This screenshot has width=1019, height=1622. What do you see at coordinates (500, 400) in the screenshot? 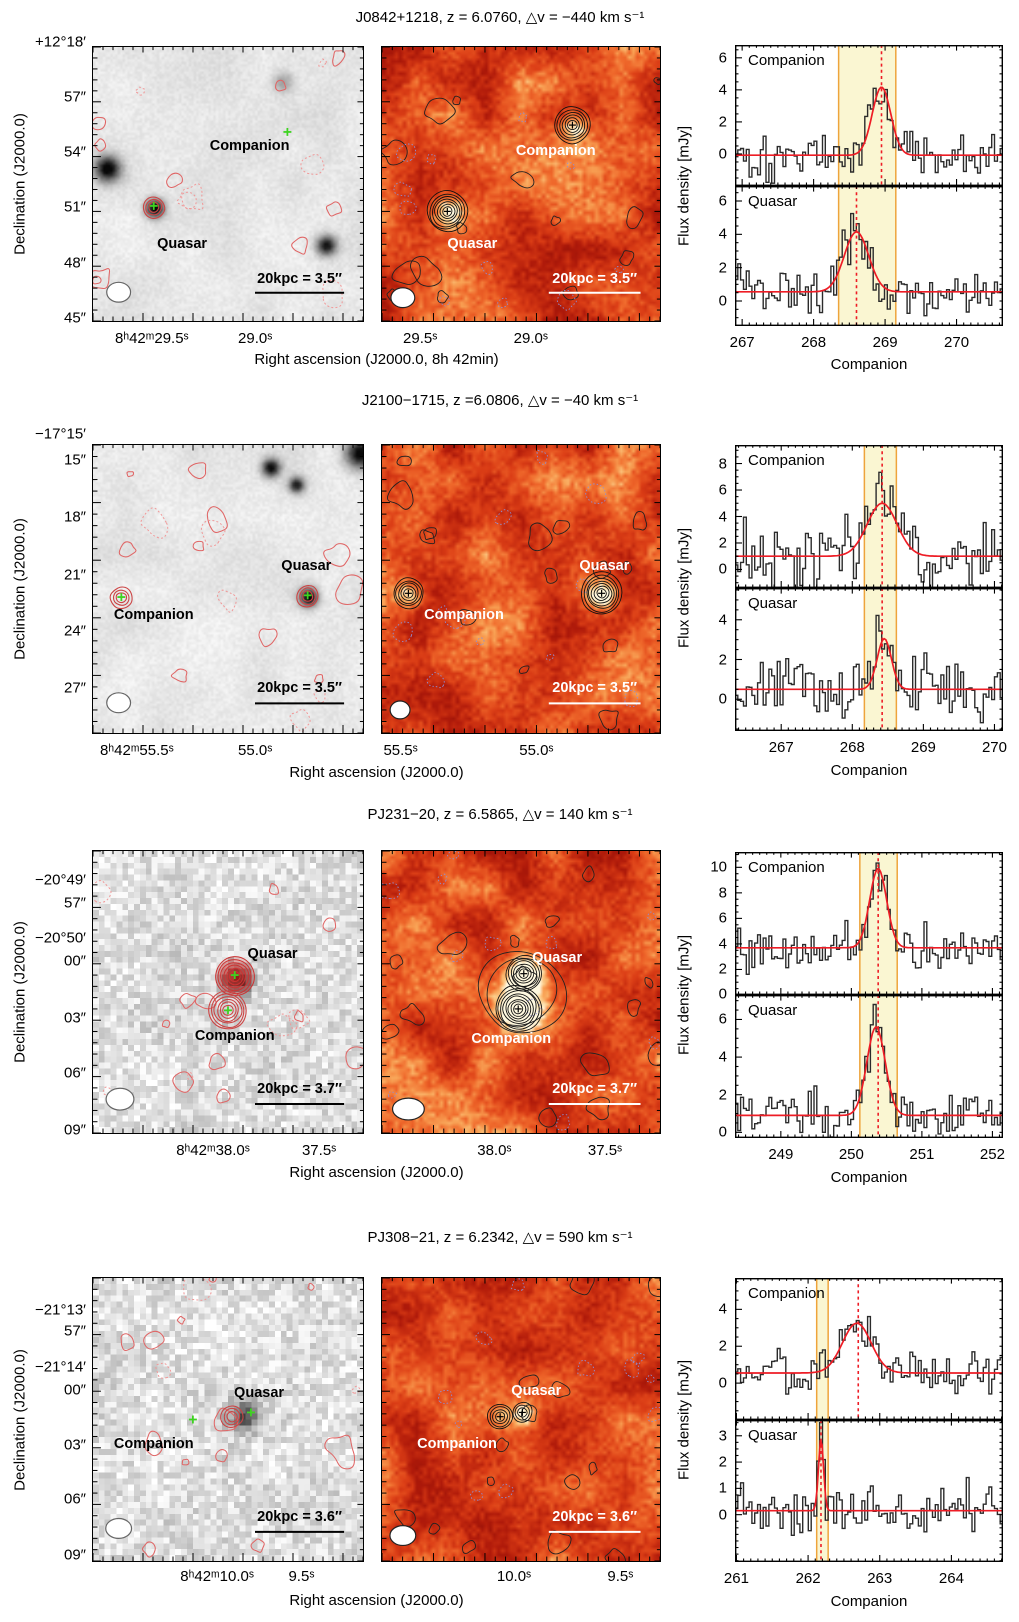
I see `row-title: J2100−1715, z =6.0806, △v = −40 km s⁻¹` at bounding box center [500, 400].